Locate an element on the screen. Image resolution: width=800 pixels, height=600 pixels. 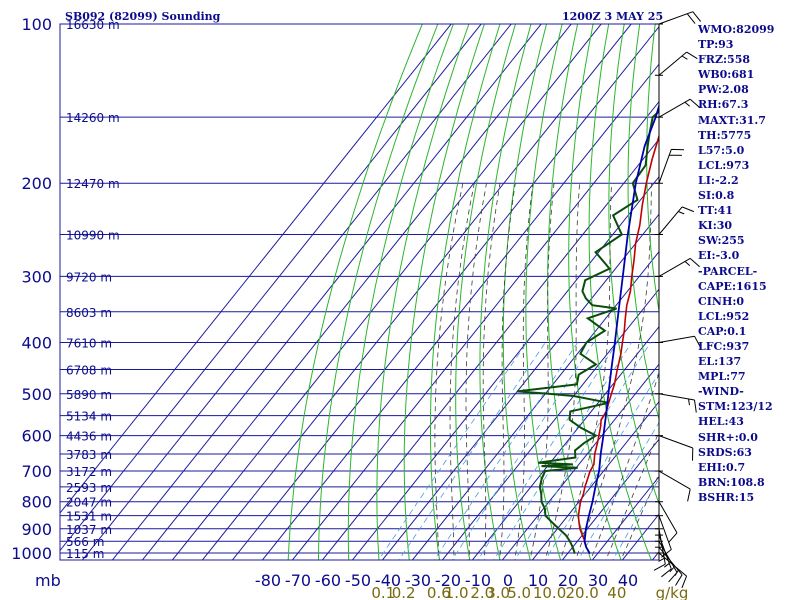
temperature-trace is located at coordinates (618, 344).